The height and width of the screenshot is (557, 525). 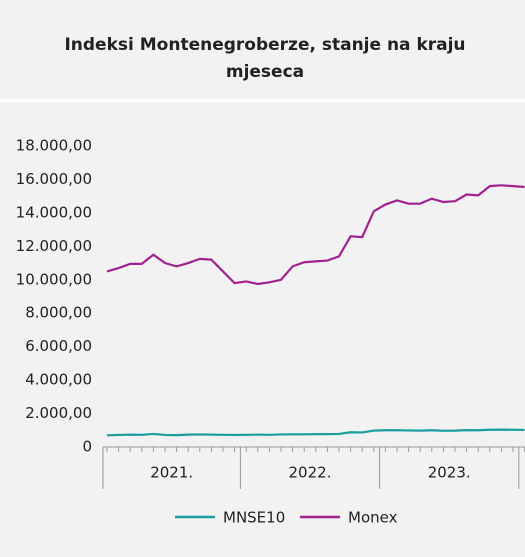 What do you see at coordinates (54, 279) in the screenshot?
I see `y-tick-label: 10.000,00` at bounding box center [54, 279].